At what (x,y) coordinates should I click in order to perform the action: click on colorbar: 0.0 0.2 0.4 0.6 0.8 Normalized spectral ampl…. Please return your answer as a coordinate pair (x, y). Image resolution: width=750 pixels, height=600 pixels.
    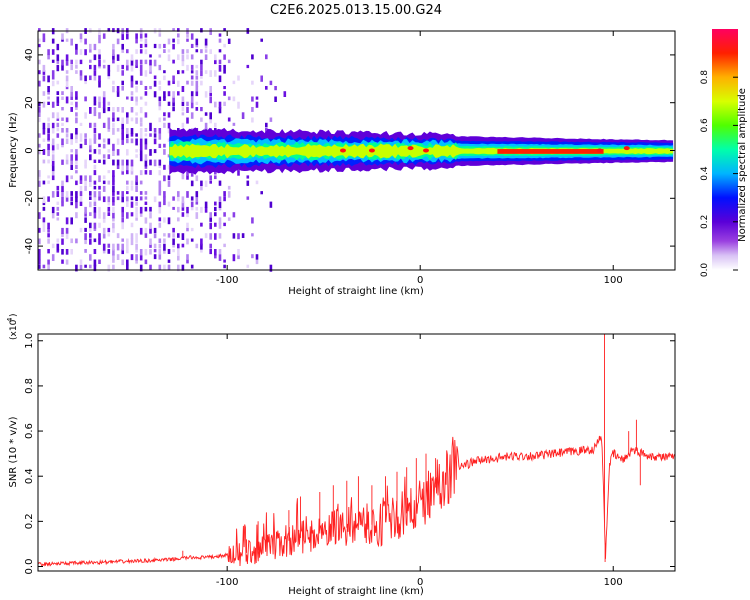
    Looking at the image, I should click on (724, 153).